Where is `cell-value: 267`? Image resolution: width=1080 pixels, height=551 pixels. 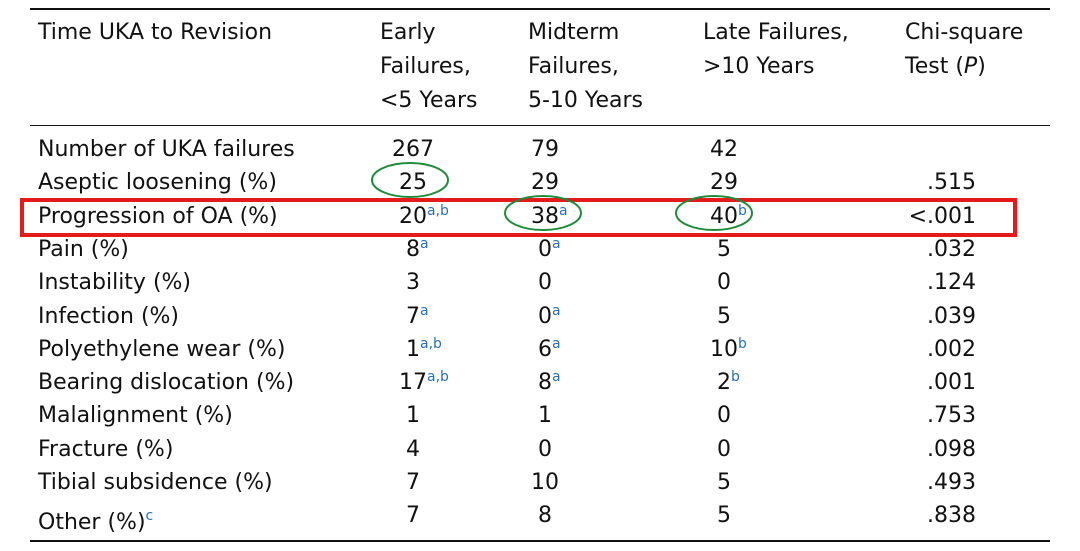 cell-value: 267 is located at coordinates (413, 149).